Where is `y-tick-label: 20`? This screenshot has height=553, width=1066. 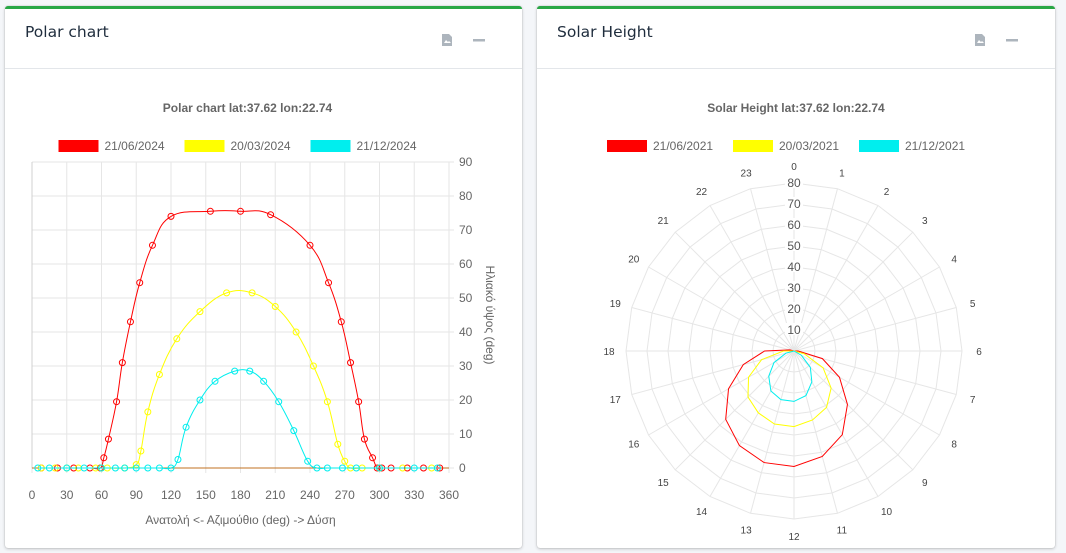 y-tick-label: 20 is located at coordinates (466, 400).